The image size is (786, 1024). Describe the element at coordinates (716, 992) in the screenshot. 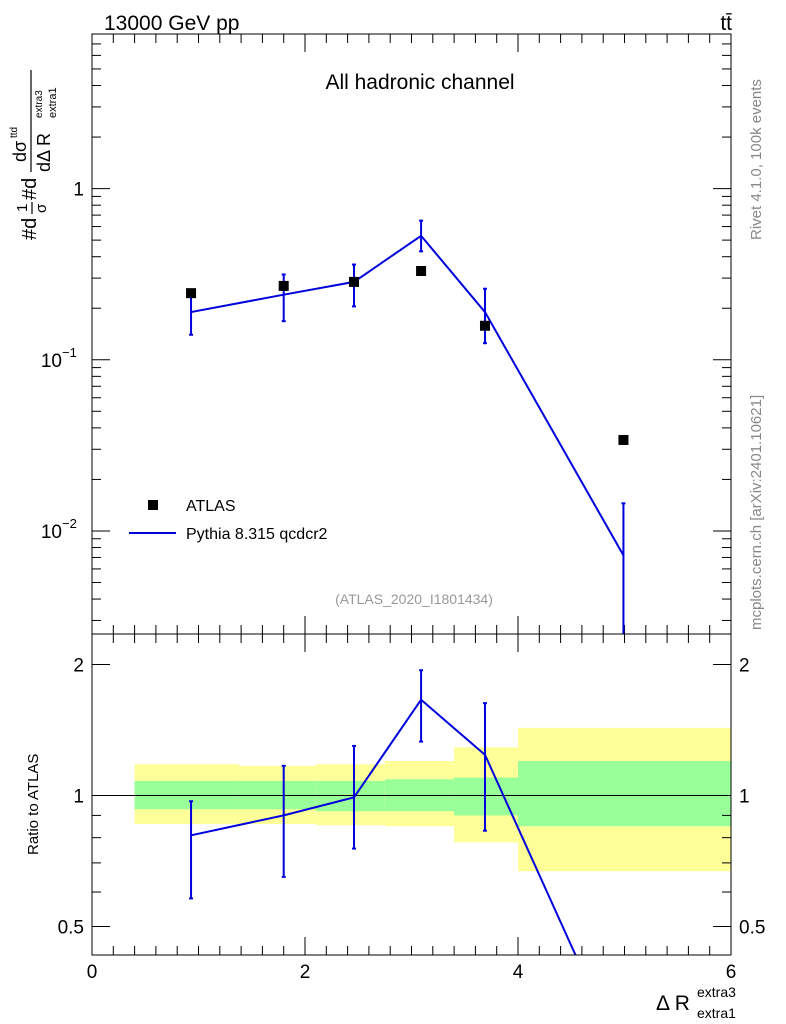

I see `xlabel-sup: extra3` at that location.